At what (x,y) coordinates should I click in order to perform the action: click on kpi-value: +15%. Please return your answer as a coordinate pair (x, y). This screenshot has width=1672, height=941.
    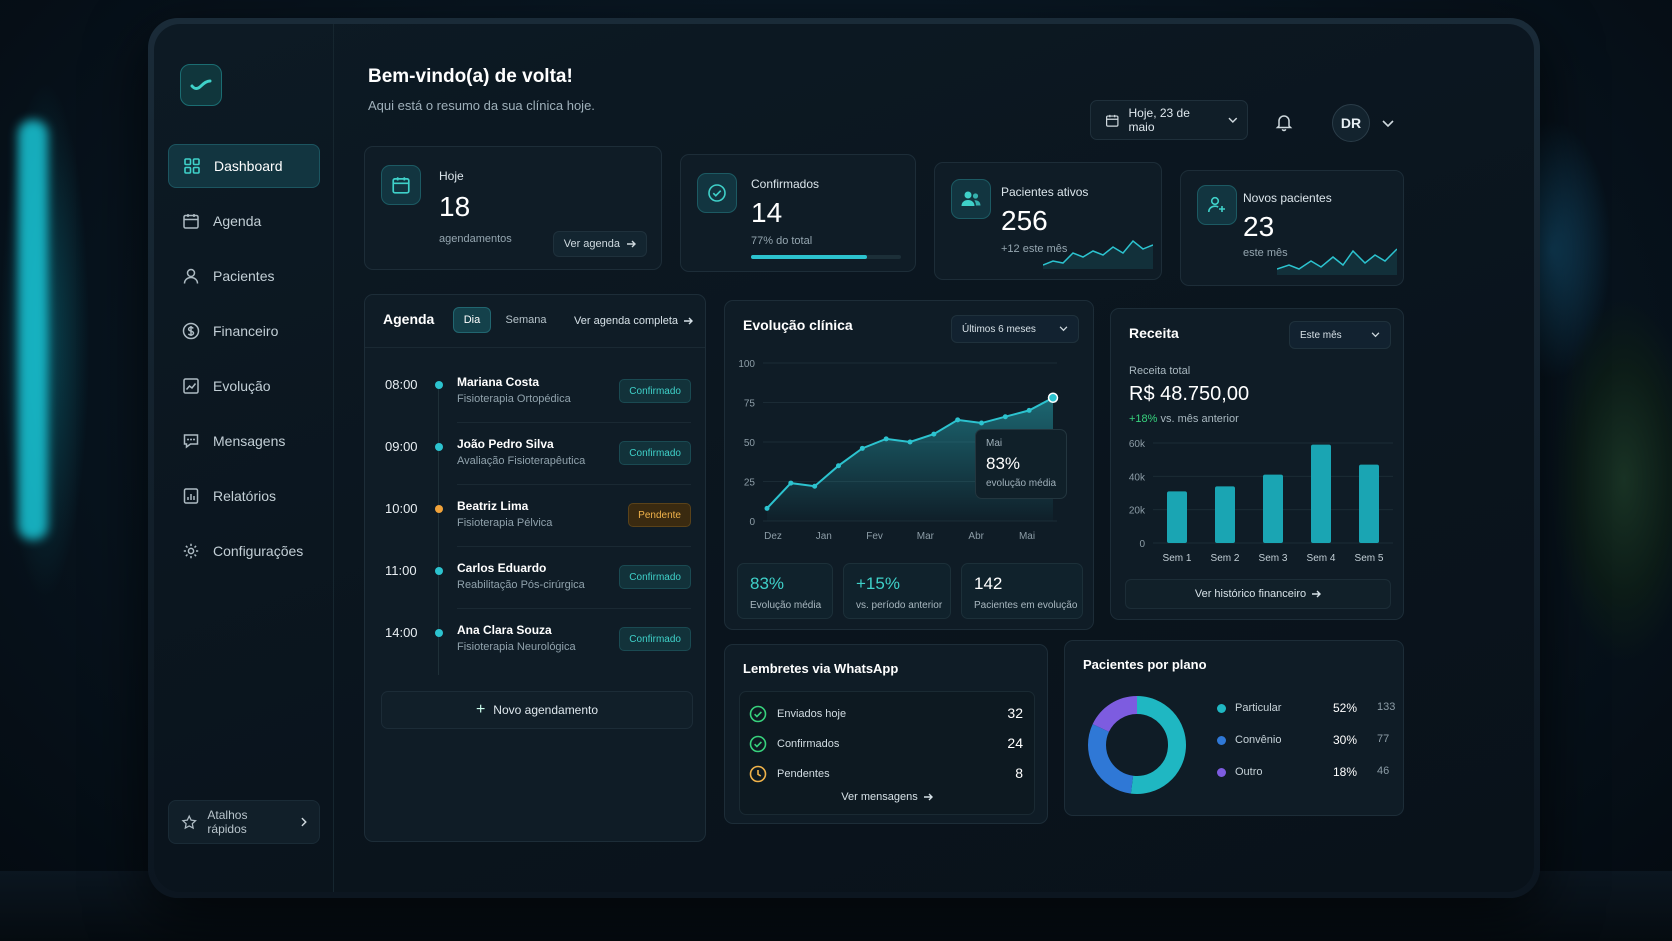
    Looking at the image, I should click on (878, 583).